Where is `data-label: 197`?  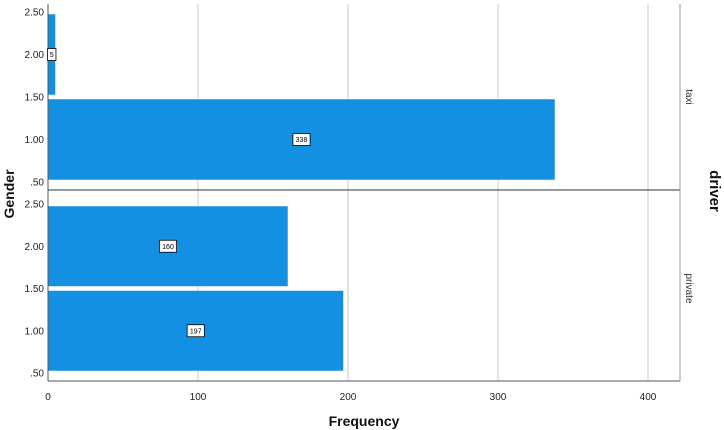 data-label: 197 is located at coordinates (196, 331).